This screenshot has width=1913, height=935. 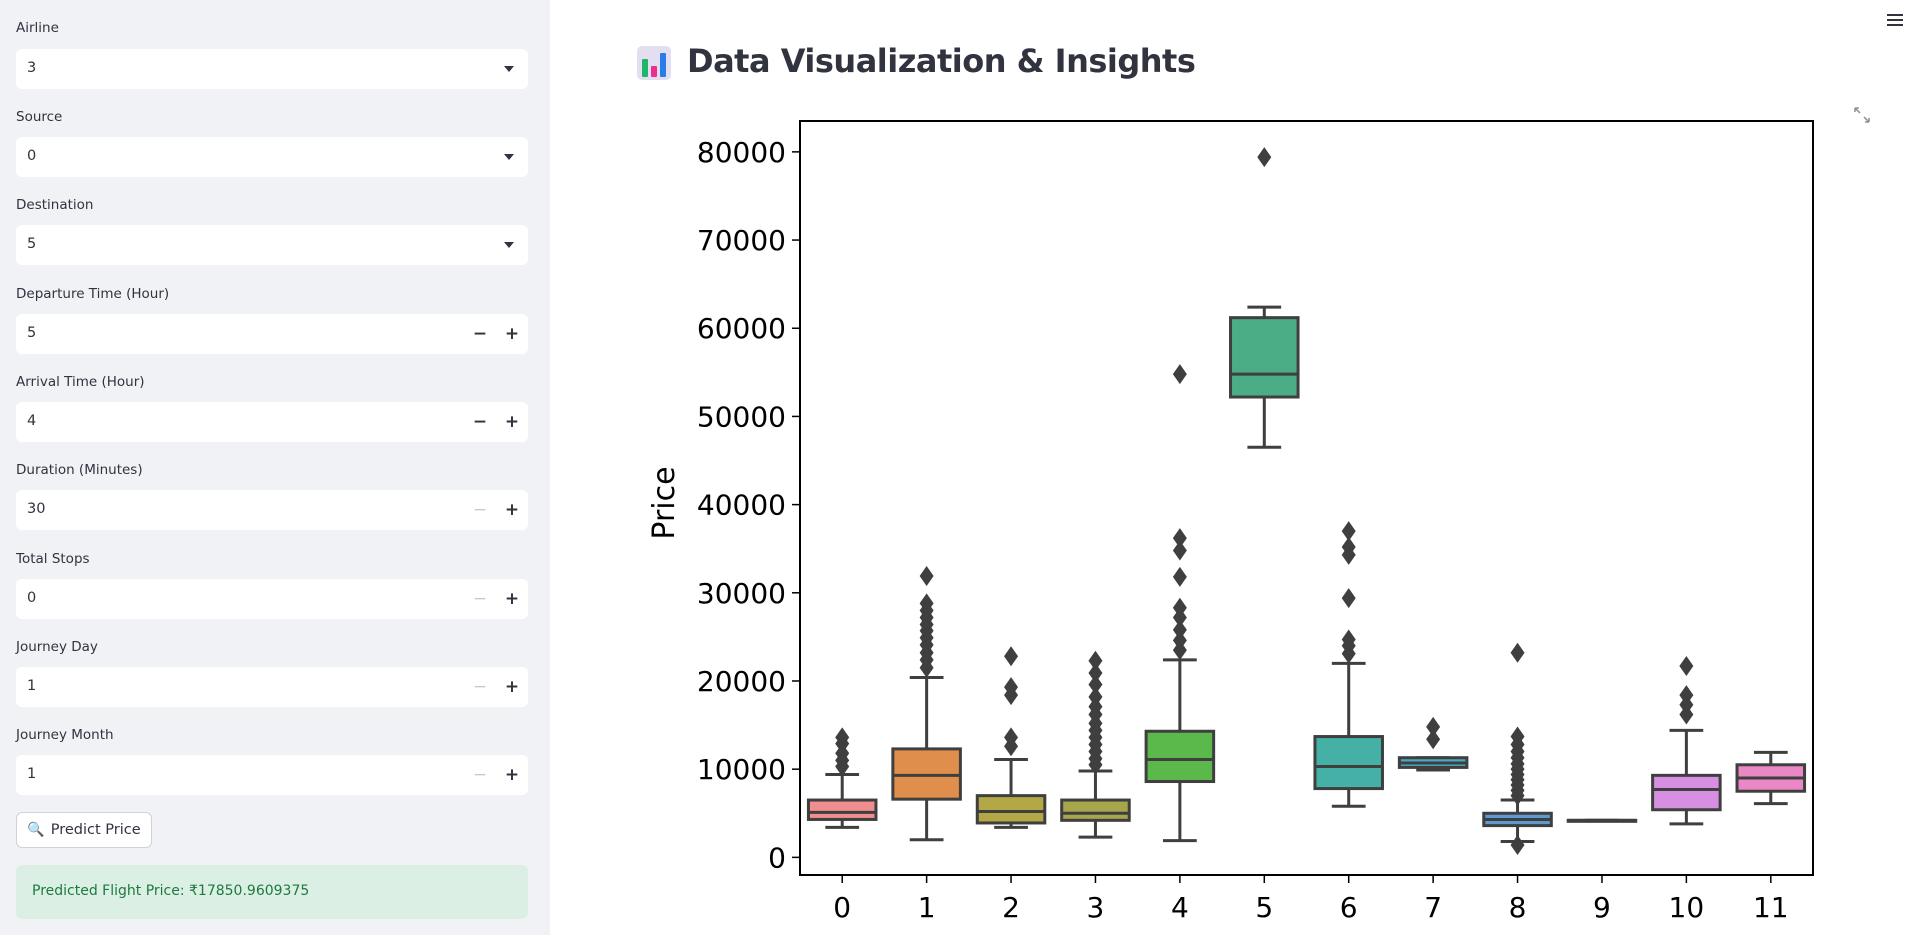 What do you see at coordinates (39, 117) in the screenshot?
I see `source-label: Source` at bounding box center [39, 117].